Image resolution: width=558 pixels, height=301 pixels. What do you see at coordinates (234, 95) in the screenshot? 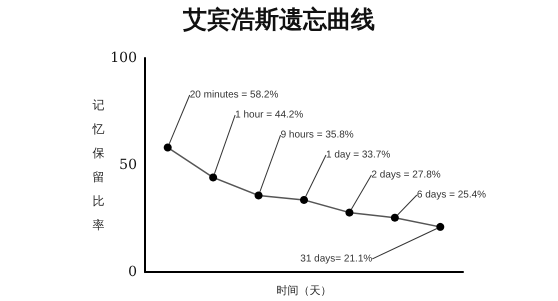
I see `data-label: 20 minutes = 58.2%` at bounding box center [234, 95].